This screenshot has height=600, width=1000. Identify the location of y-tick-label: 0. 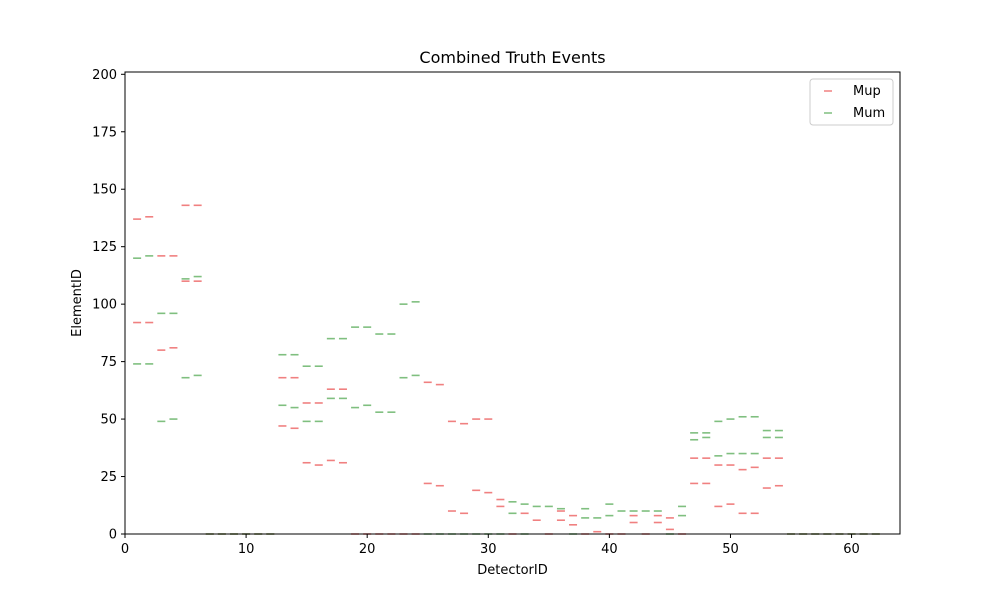
(113, 535).